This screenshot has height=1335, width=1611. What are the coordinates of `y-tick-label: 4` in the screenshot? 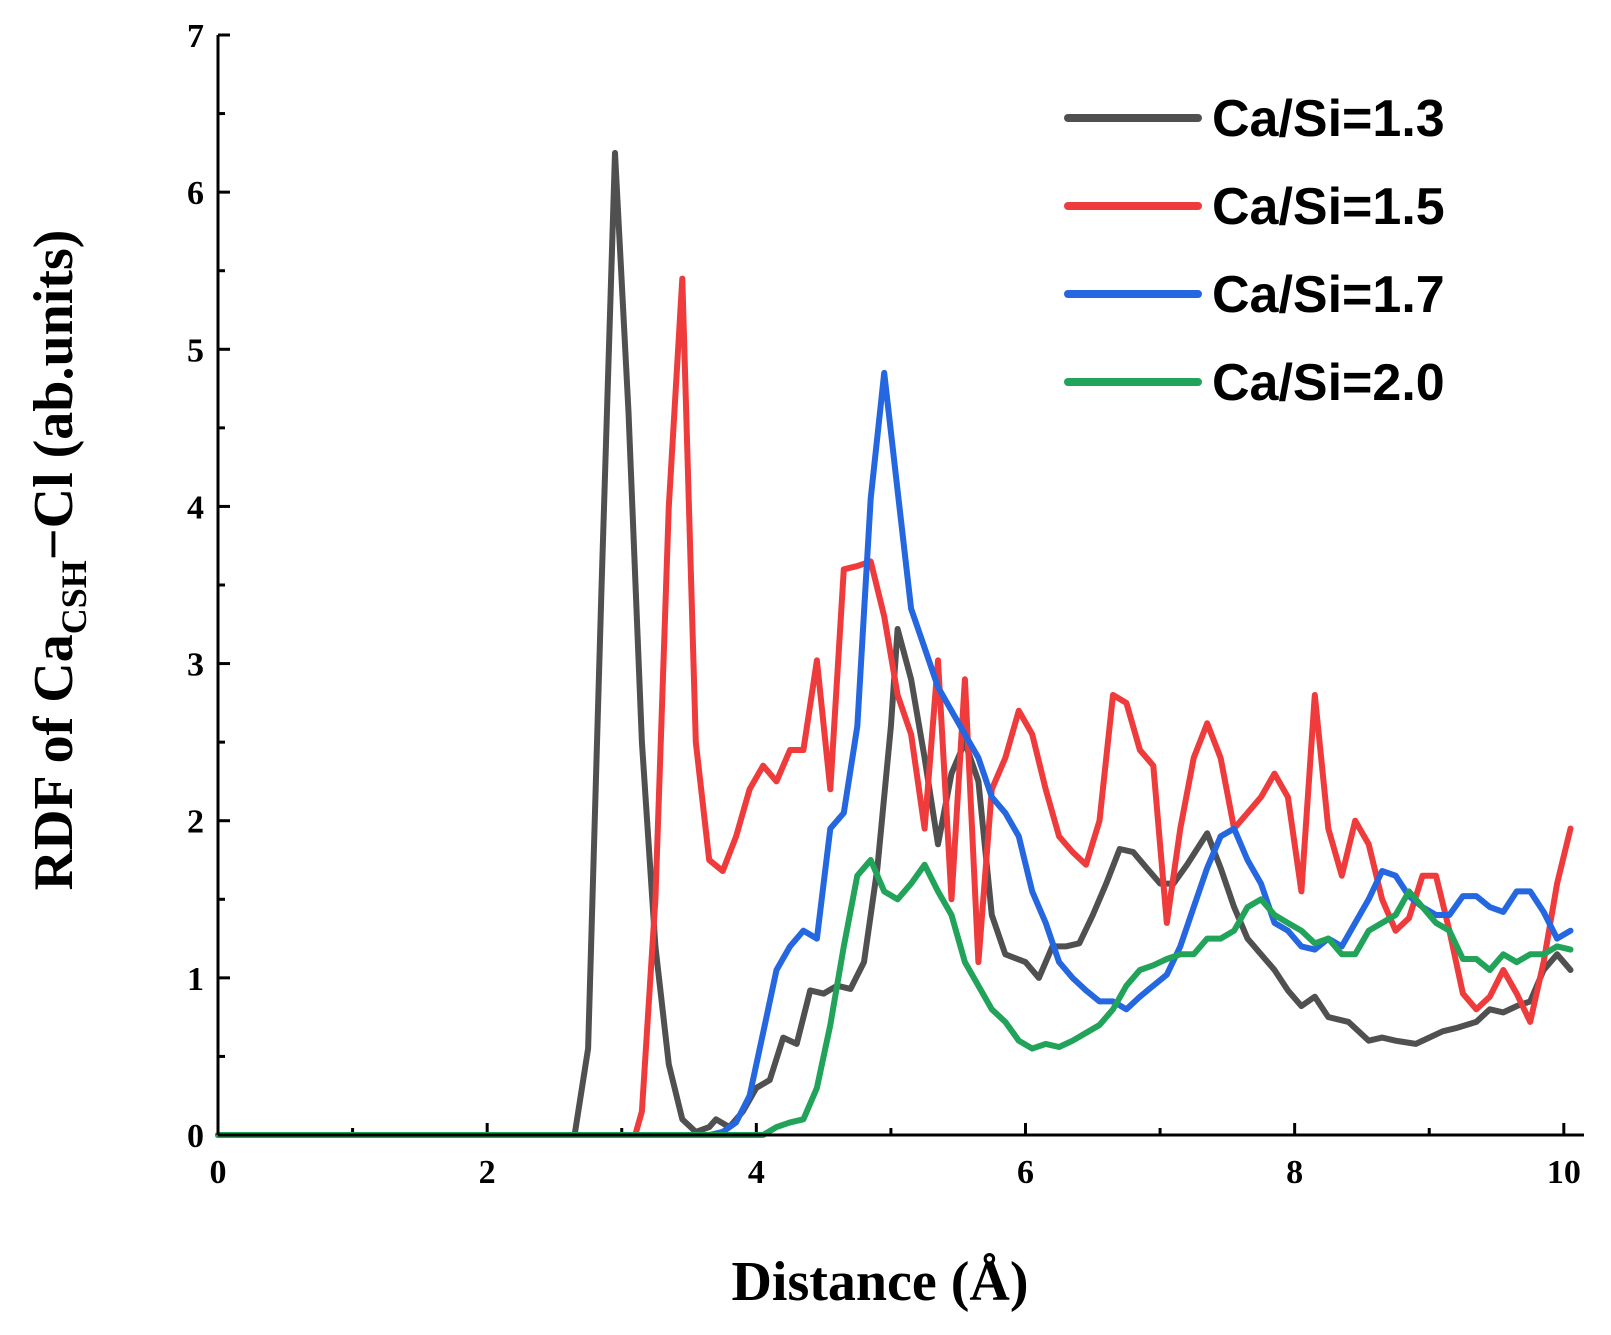 It's located at (195, 507).